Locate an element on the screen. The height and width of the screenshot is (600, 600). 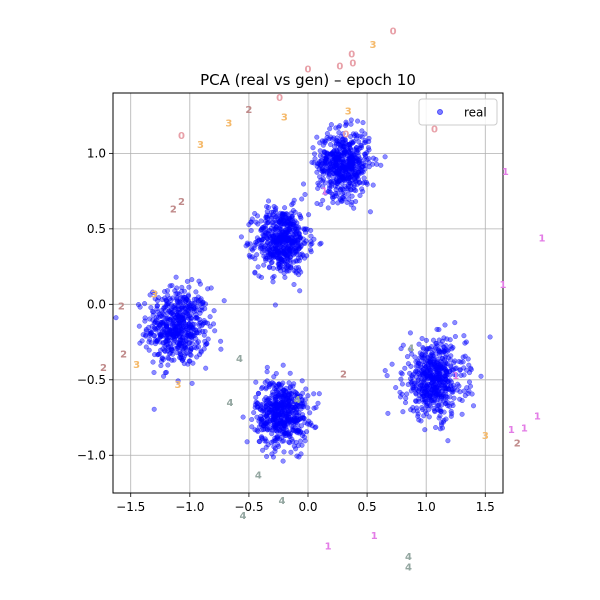
generated-label-0: 0 is located at coordinates (393, 32).